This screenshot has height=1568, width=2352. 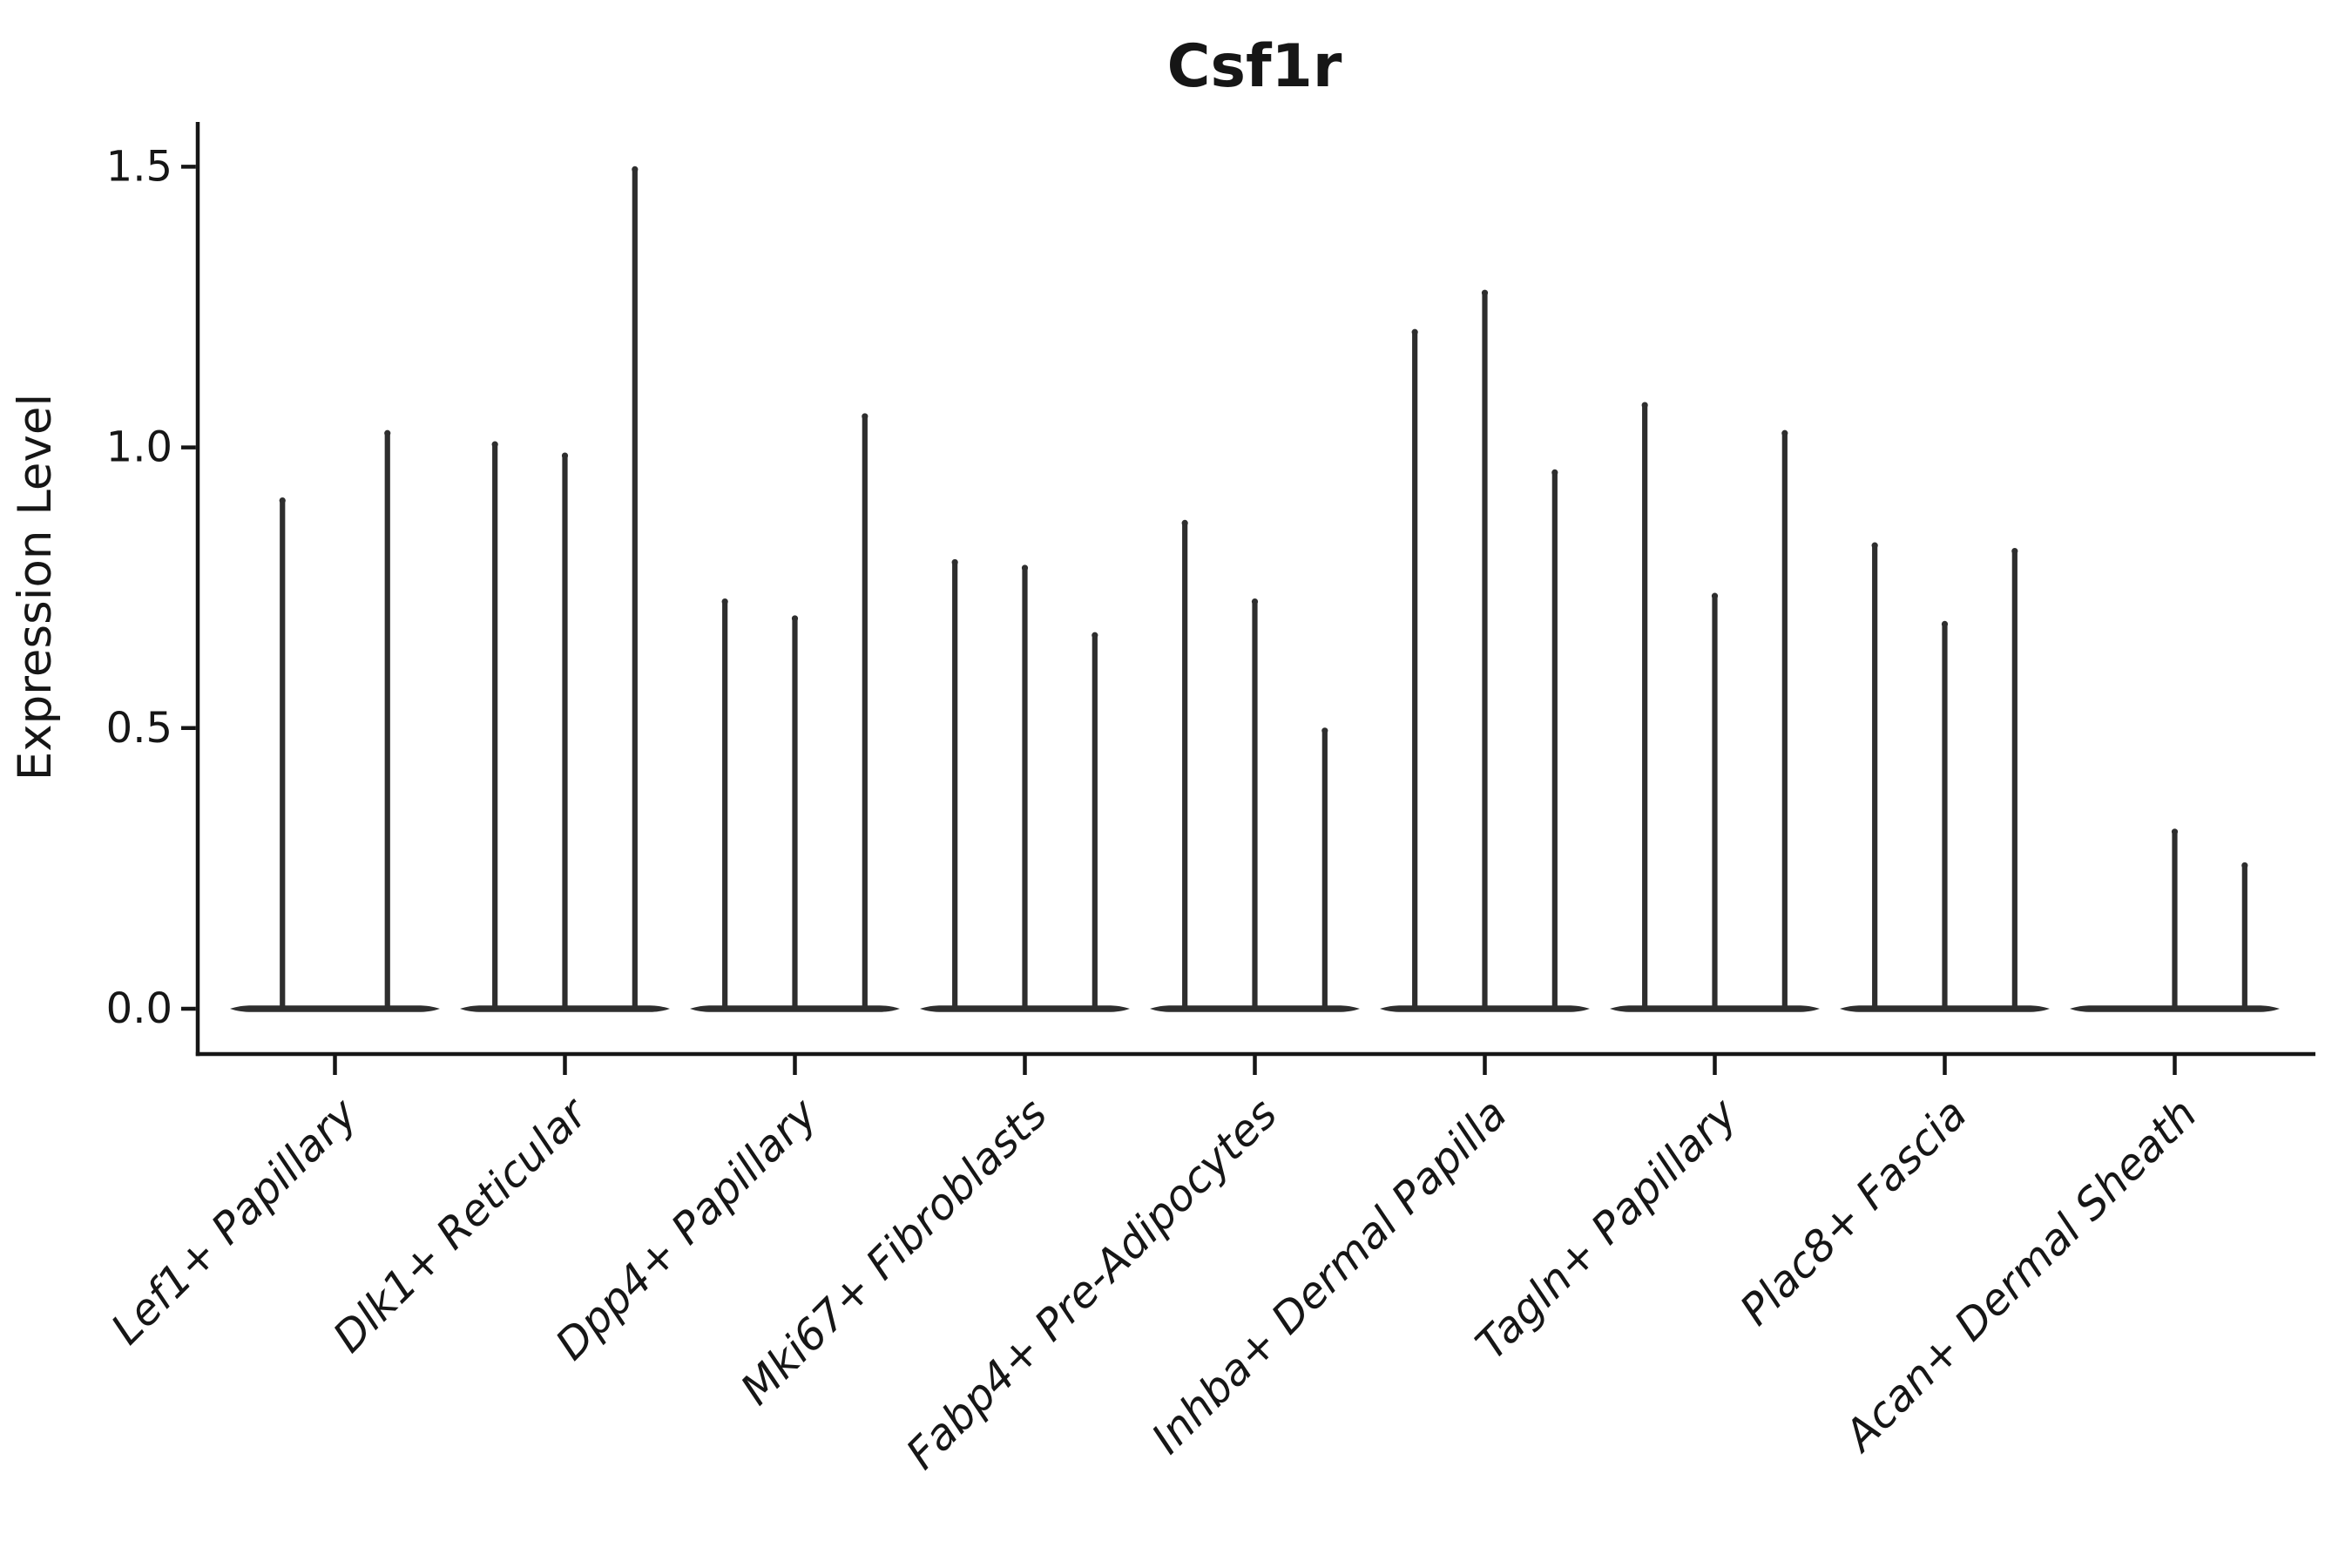 I want to click on x-tick-label: Lef1+ Papillary, so click(x=235, y=1221).